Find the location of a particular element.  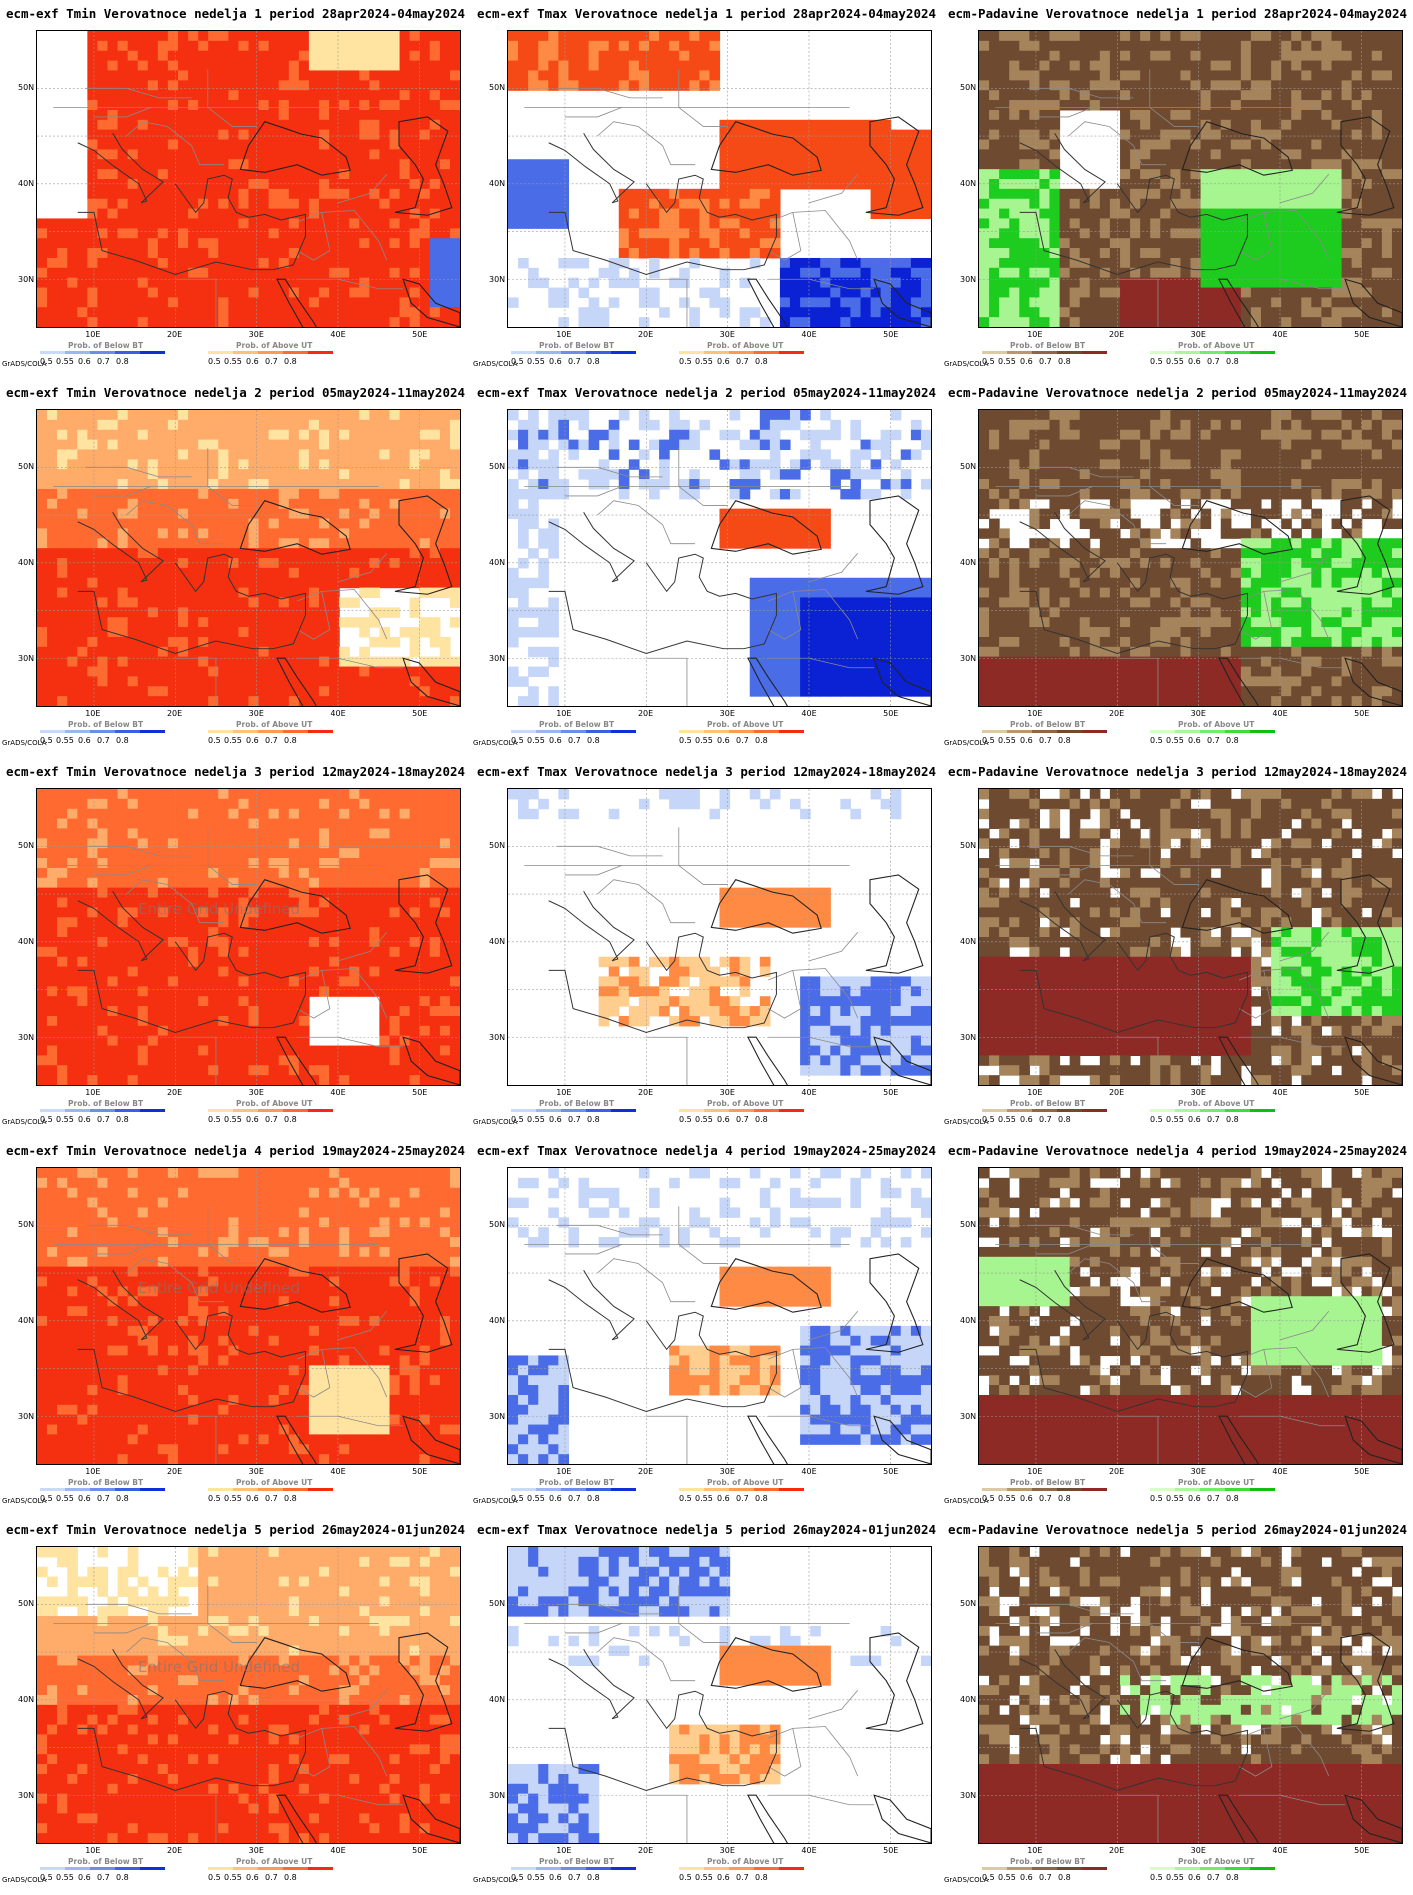

legend-swatch is located at coordinates (152, 731).